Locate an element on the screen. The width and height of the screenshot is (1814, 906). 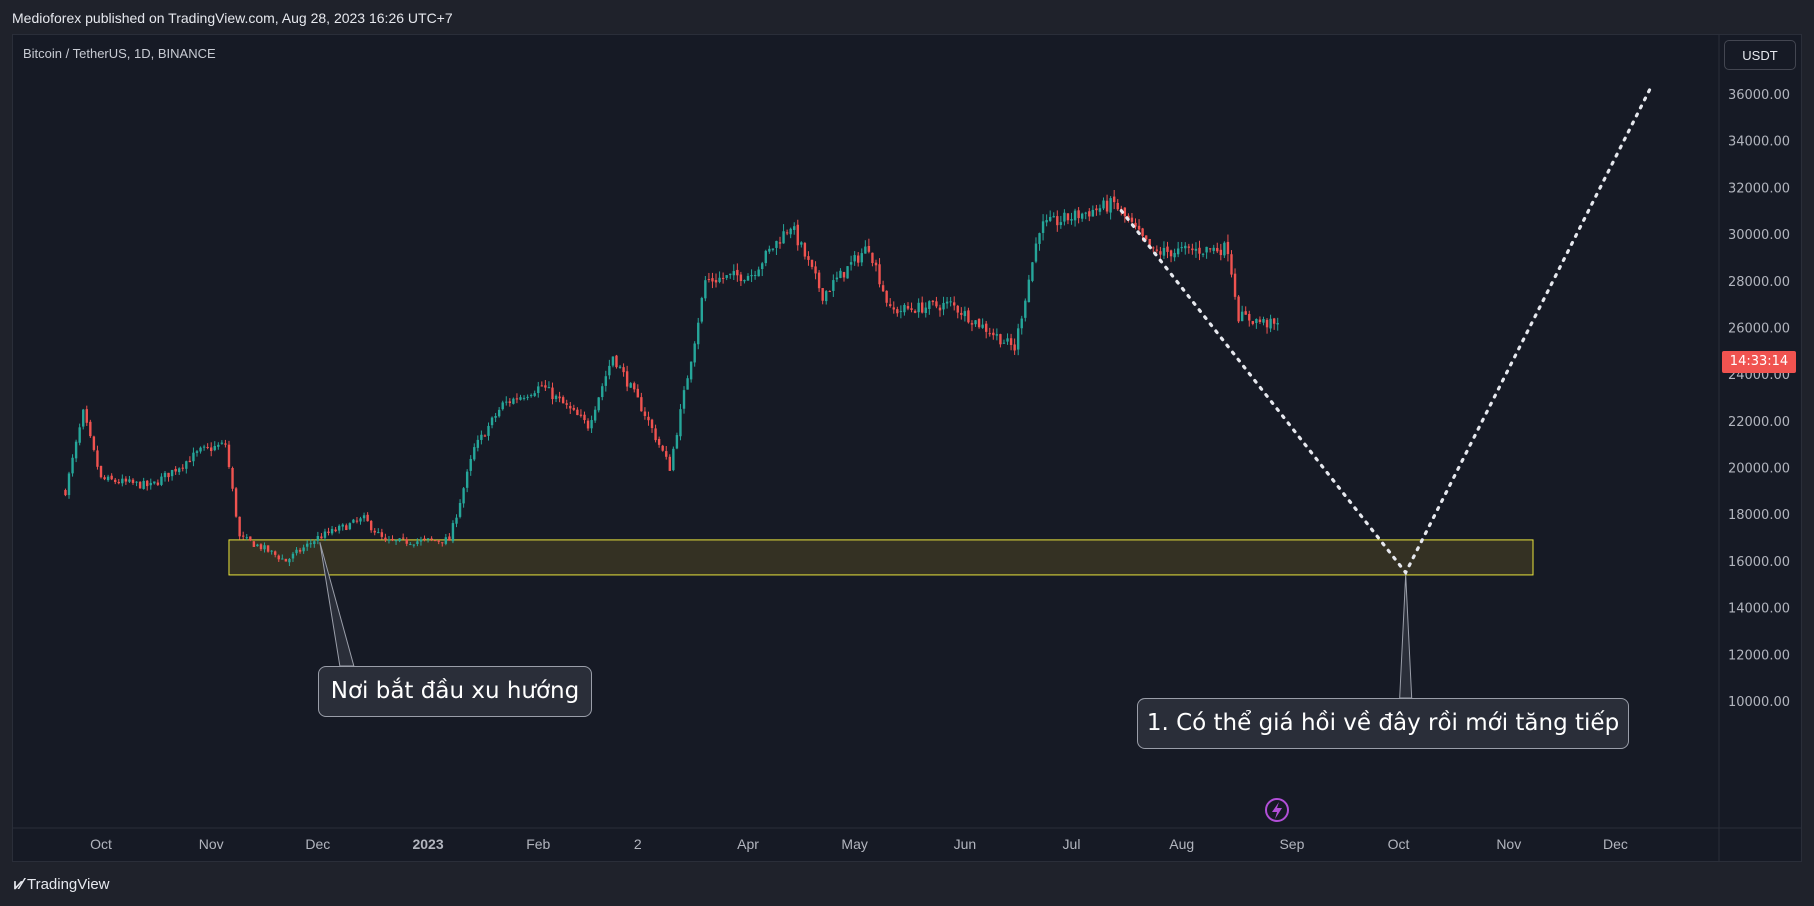
callout-trend-start: Nơi bắt đầu xu hướng is located at coordinates (455, 691).